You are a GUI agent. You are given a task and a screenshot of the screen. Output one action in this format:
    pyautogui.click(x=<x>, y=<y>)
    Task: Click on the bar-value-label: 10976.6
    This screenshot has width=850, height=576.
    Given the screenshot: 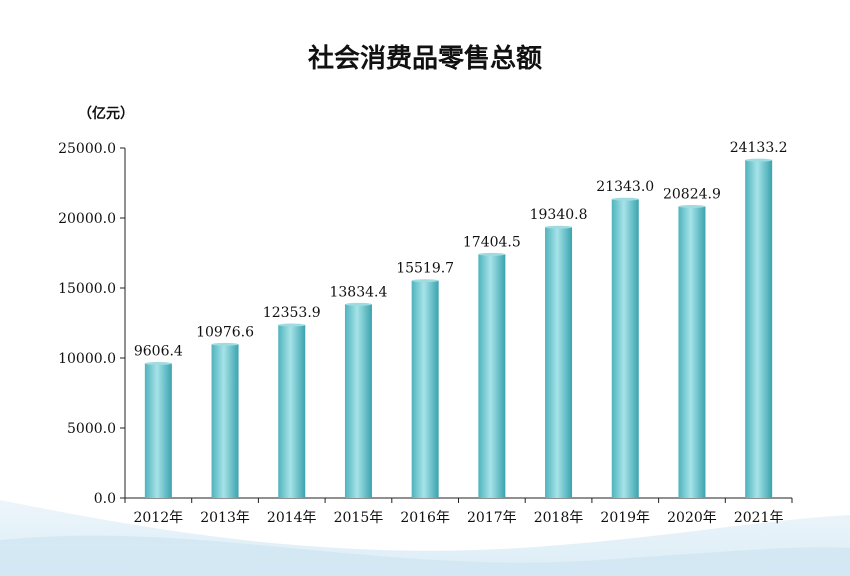 What is the action you would take?
    pyautogui.click(x=225, y=332)
    